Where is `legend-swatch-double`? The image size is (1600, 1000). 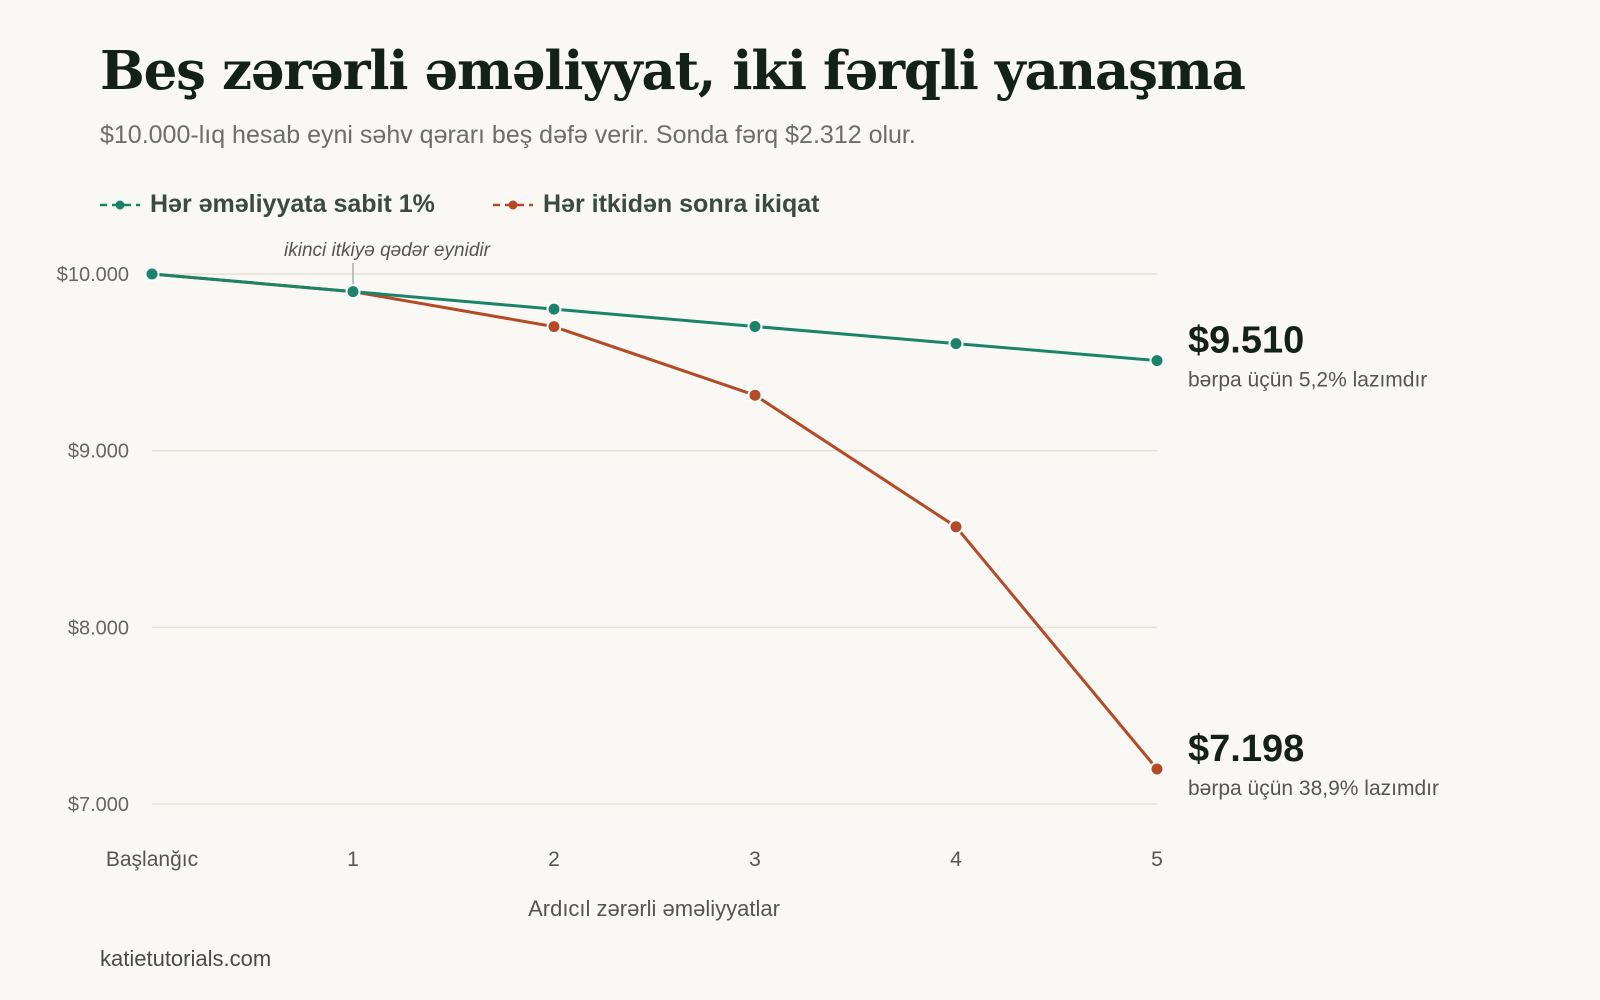
legend-swatch-double is located at coordinates (513, 204).